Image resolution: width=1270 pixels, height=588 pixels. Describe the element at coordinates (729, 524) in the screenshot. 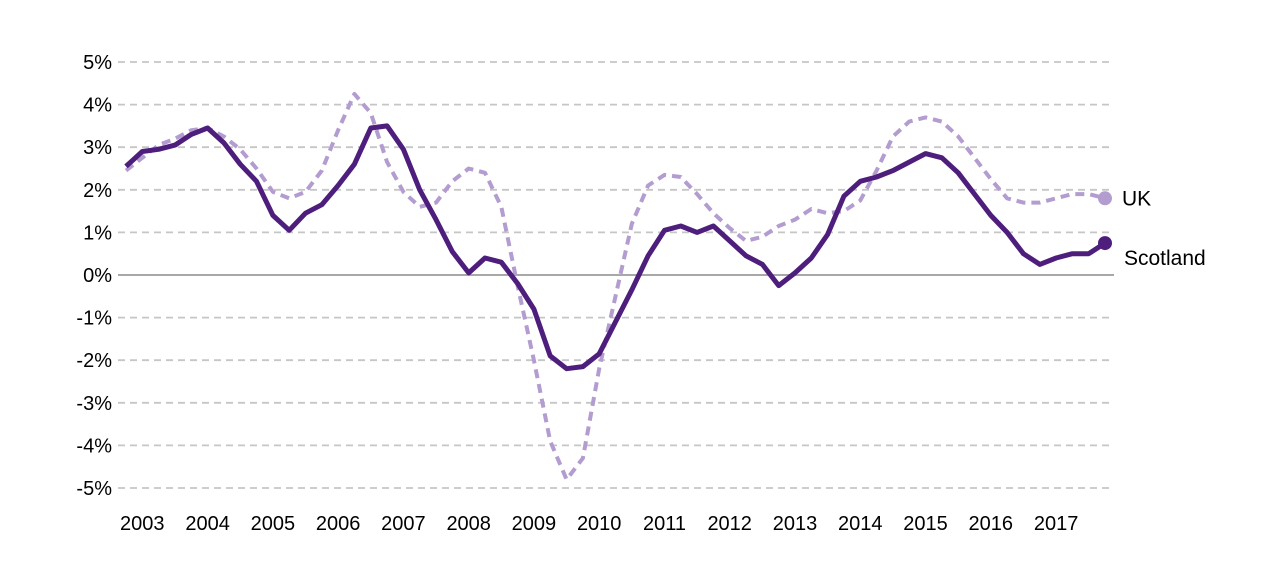

I see `x-tick-label: 2012` at that location.